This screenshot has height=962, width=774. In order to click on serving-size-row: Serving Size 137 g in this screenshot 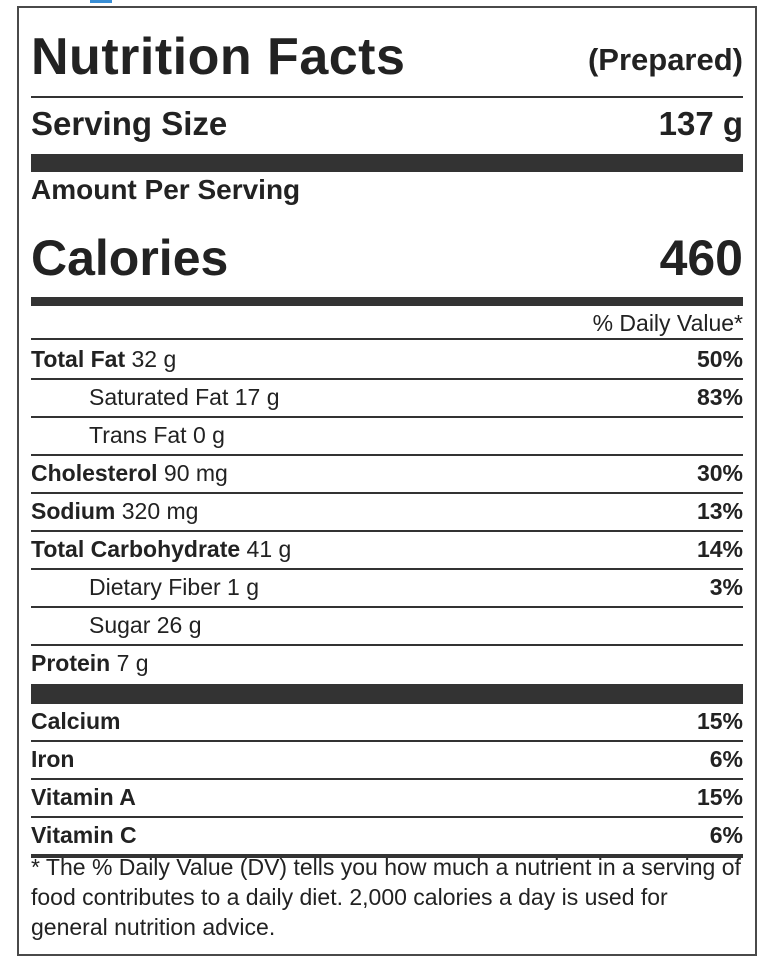, I will do `click(387, 124)`.